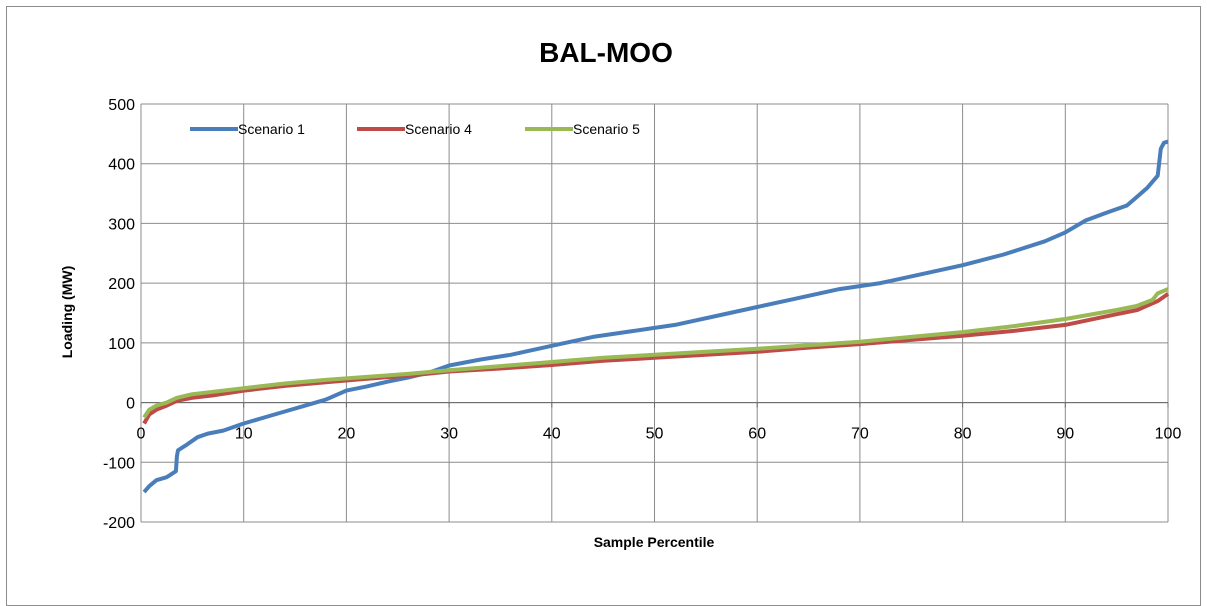 This screenshot has height=606, width=1207. What do you see at coordinates (860, 434) in the screenshot?
I see `x-tick-label: 70` at bounding box center [860, 434].